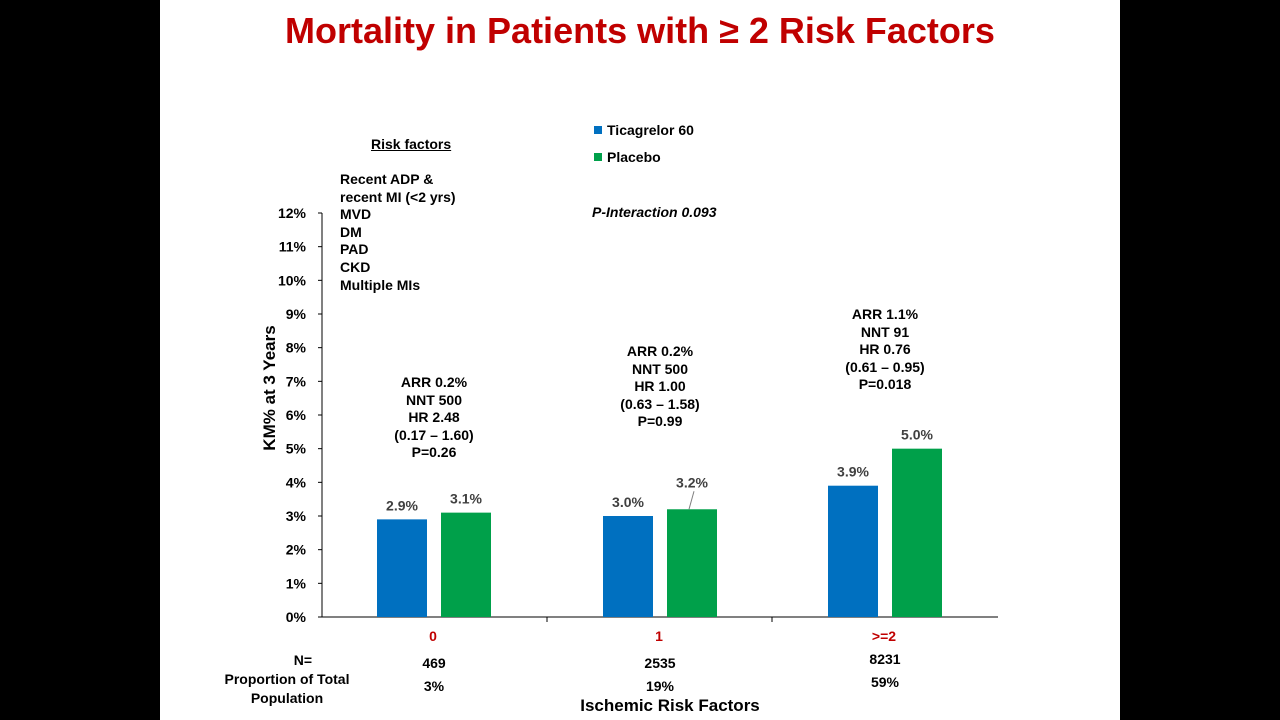  What do you see at coordinates (351, 231) in the screenshot?
I see `risk-factor-item: DM` at bounding box center [351, 231].